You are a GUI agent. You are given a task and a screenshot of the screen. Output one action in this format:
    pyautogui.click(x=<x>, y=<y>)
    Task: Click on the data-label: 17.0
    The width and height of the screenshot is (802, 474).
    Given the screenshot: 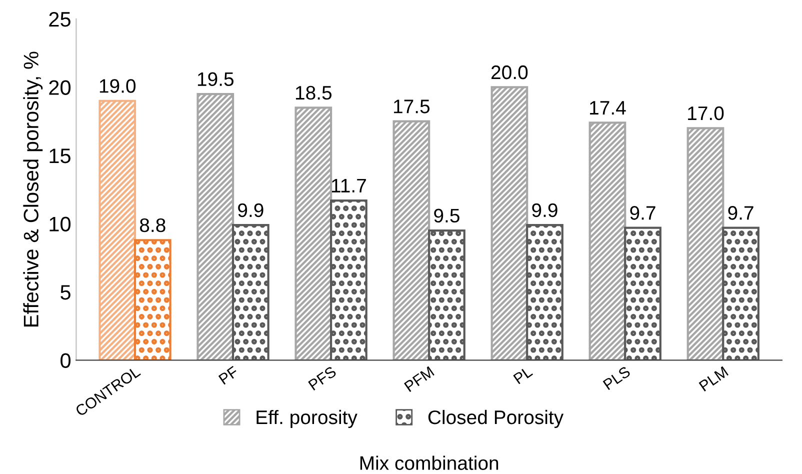 What is the action you would take?
    pyautogui.click(x=706, y=113)
    